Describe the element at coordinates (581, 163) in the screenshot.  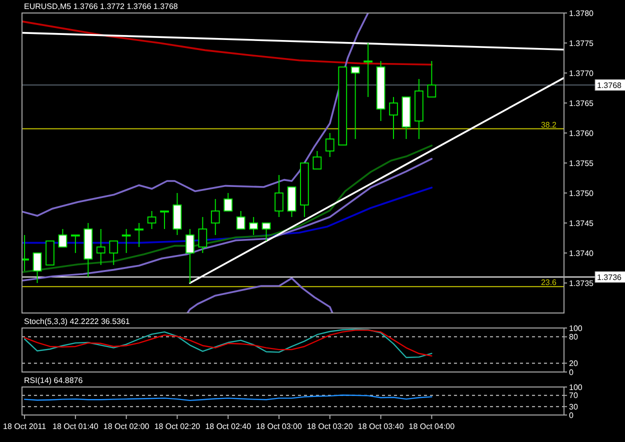
I see `y-tick-label: 1.3755` at that location.